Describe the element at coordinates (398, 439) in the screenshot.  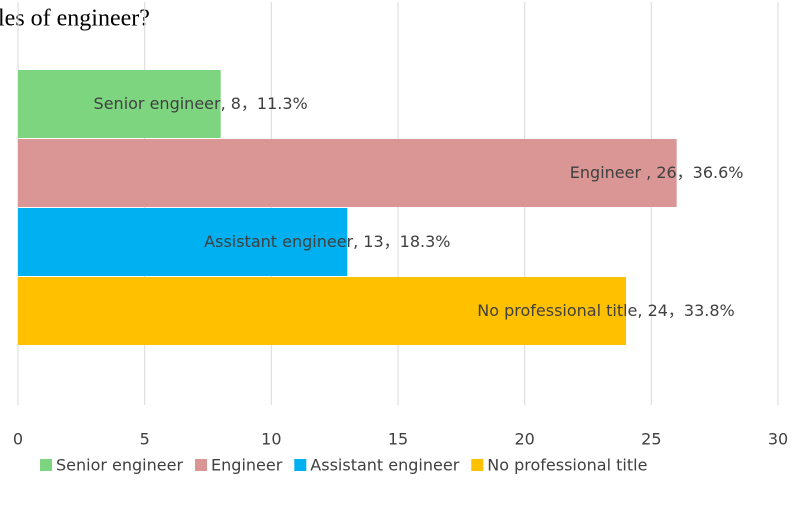
I see `x-tick-label: 15` at that location.